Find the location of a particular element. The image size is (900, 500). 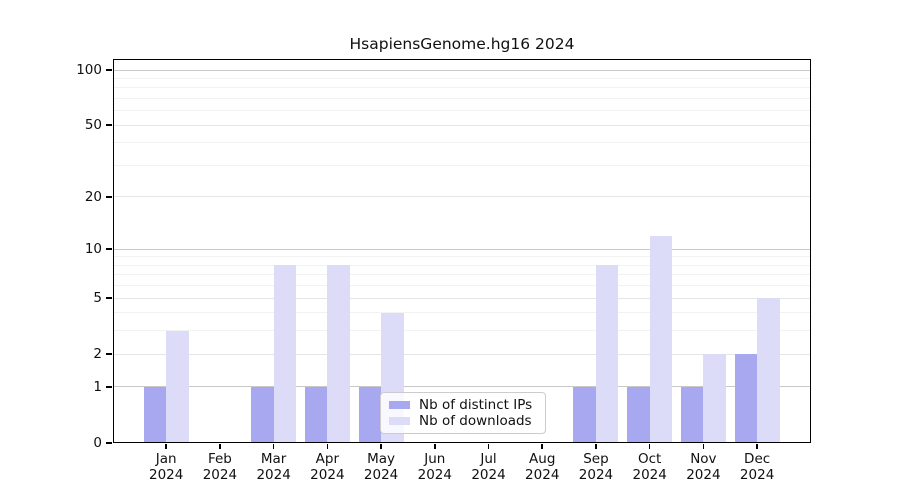

y-tick-label-20: 20 is located at coordinates (93, 196).